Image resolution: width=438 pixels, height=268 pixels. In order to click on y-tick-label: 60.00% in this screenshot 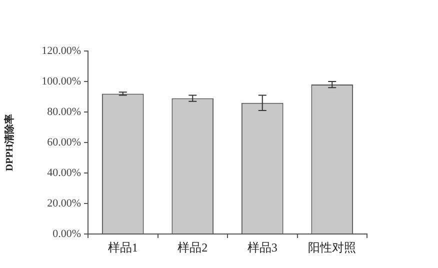, I will do `click(64, 142)`.